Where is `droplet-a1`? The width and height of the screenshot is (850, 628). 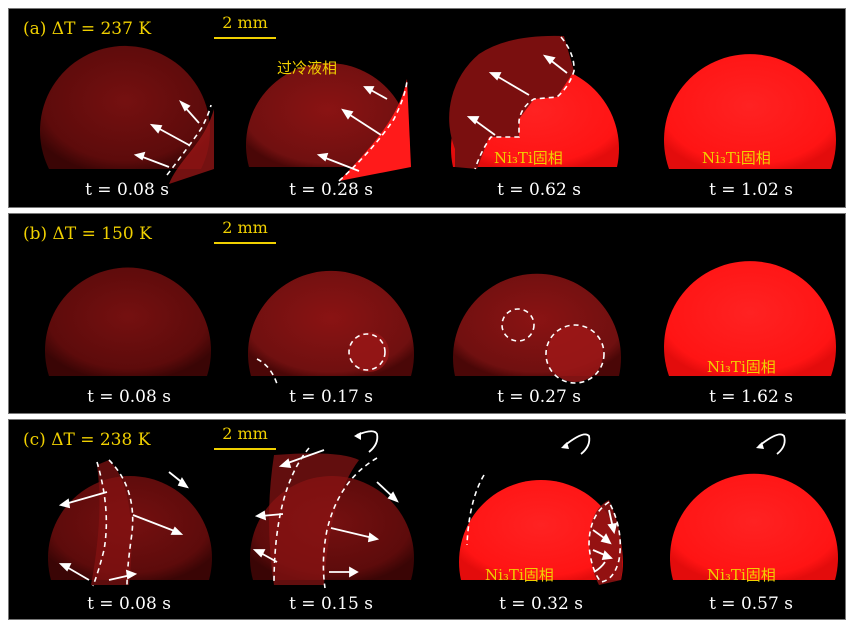
droplet-a1 is located at coordinates (127, 114).